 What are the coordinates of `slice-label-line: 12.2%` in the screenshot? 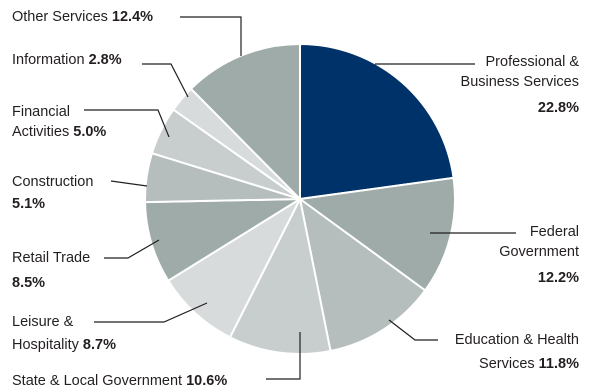 It's located at (558, 278).